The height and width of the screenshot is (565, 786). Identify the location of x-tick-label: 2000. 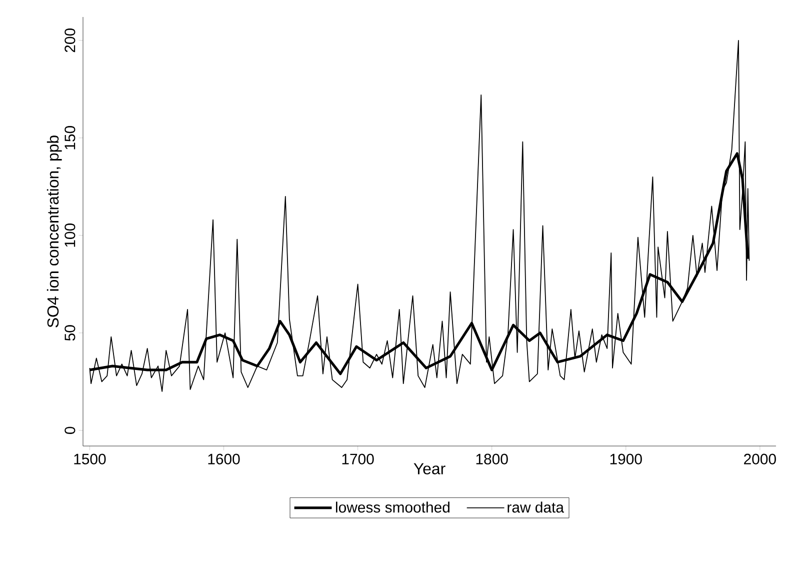
(760, 459).